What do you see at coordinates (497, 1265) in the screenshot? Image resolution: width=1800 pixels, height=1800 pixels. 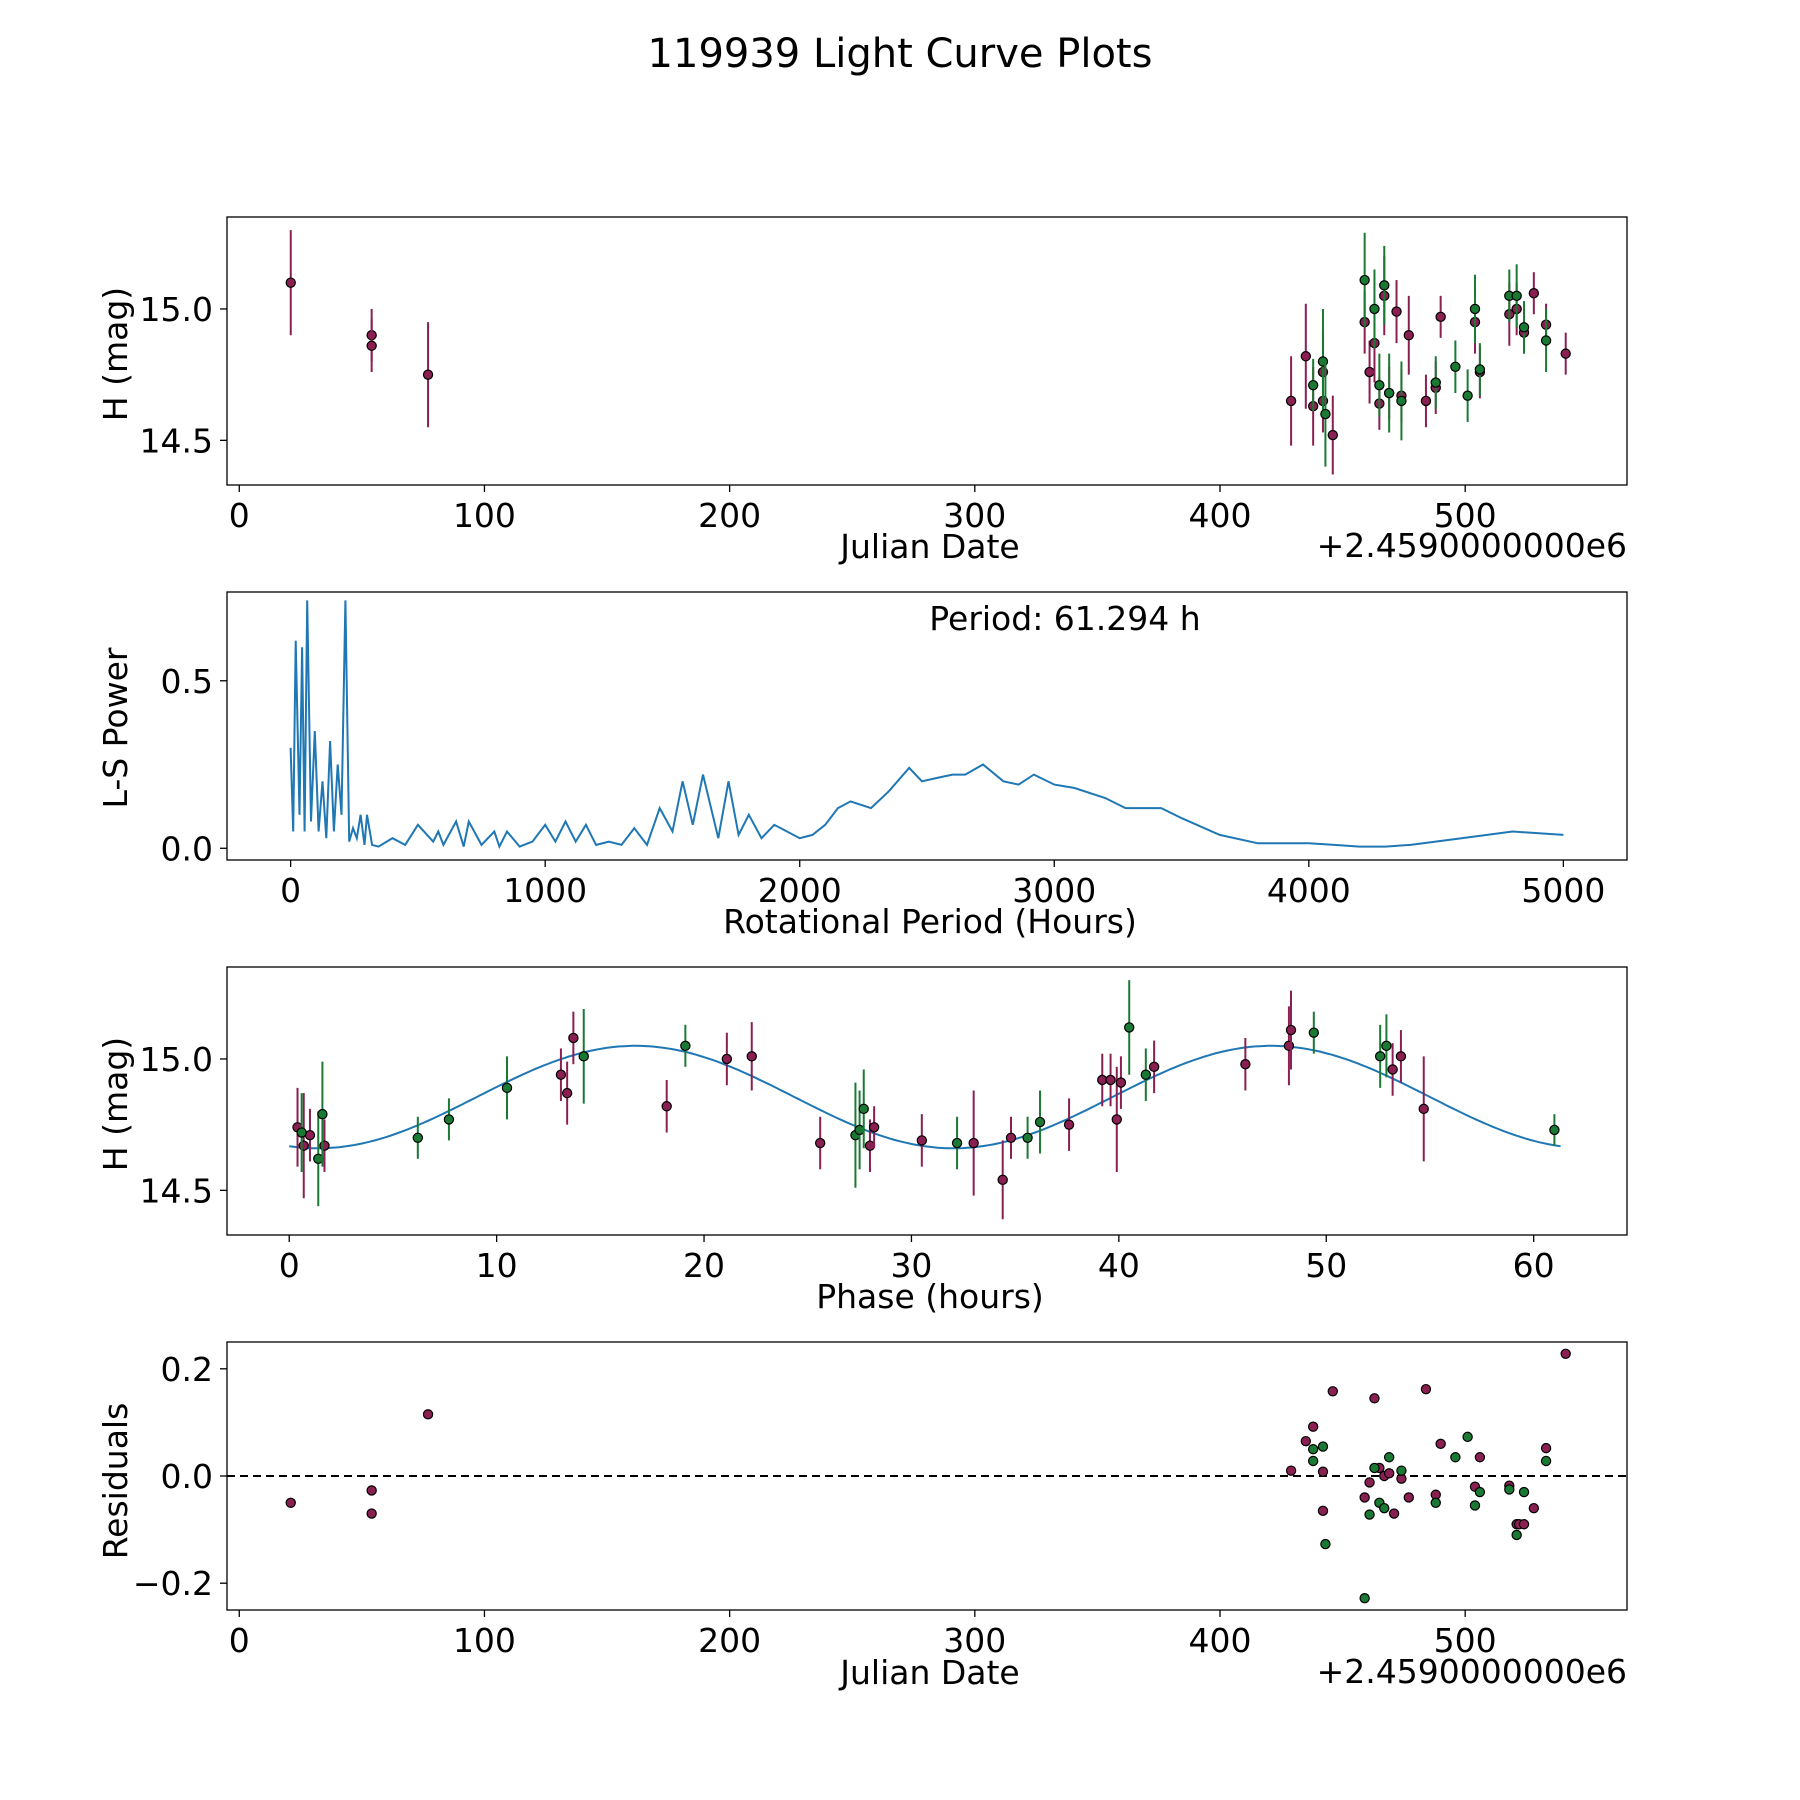 I see `x-tick-label: 10` at bounding box center [497, 1265].